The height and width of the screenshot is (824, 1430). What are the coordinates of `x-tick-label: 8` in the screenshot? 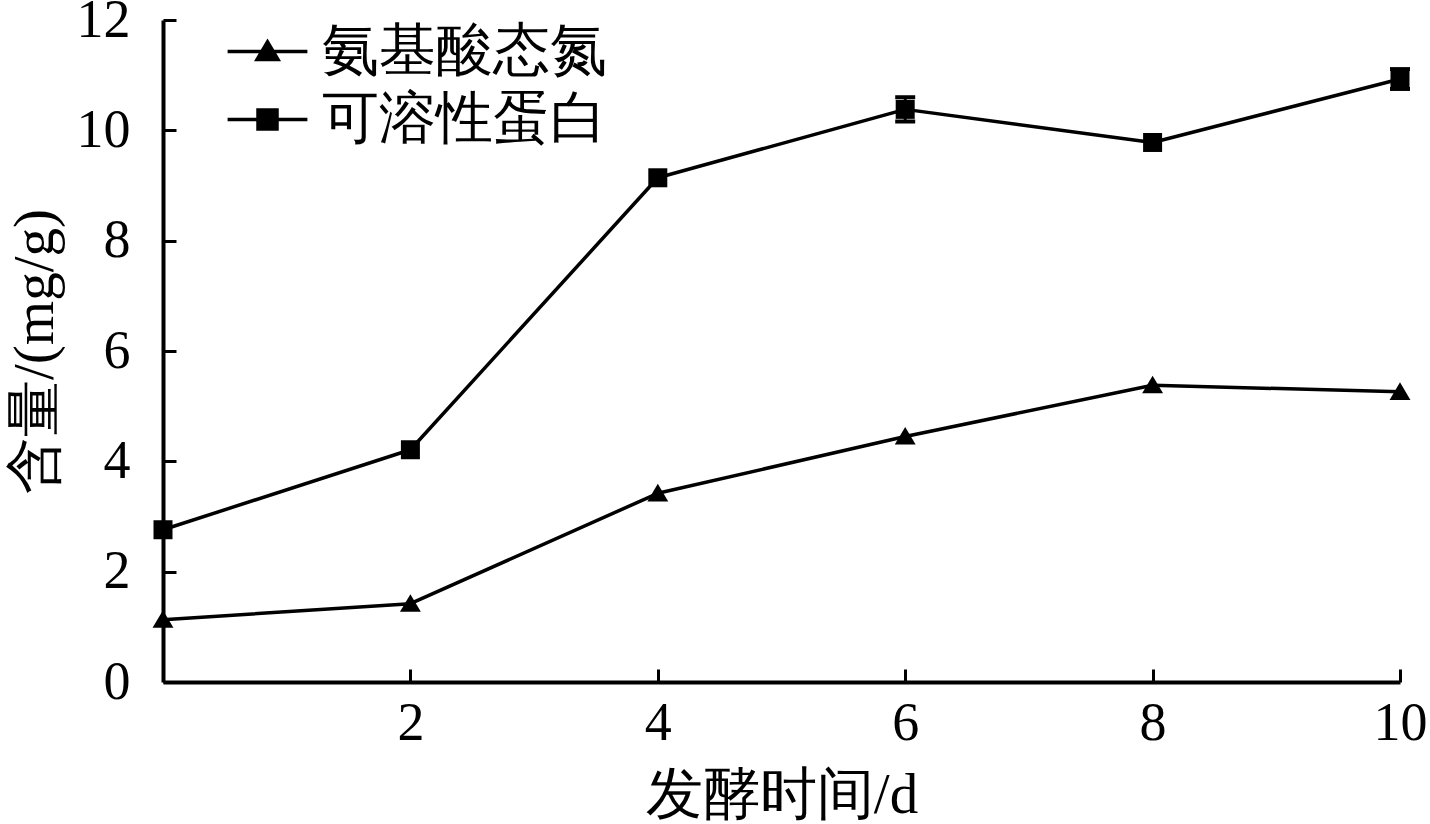 It's located at (1153, 721).